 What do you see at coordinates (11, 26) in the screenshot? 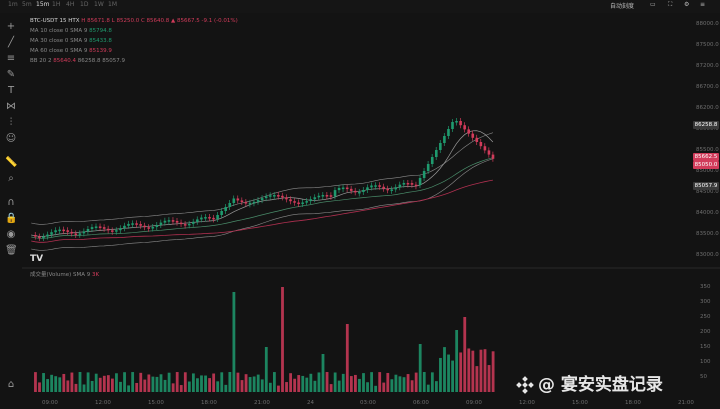
I see `crosshair-icon: +` at bounding box center [11, 26].